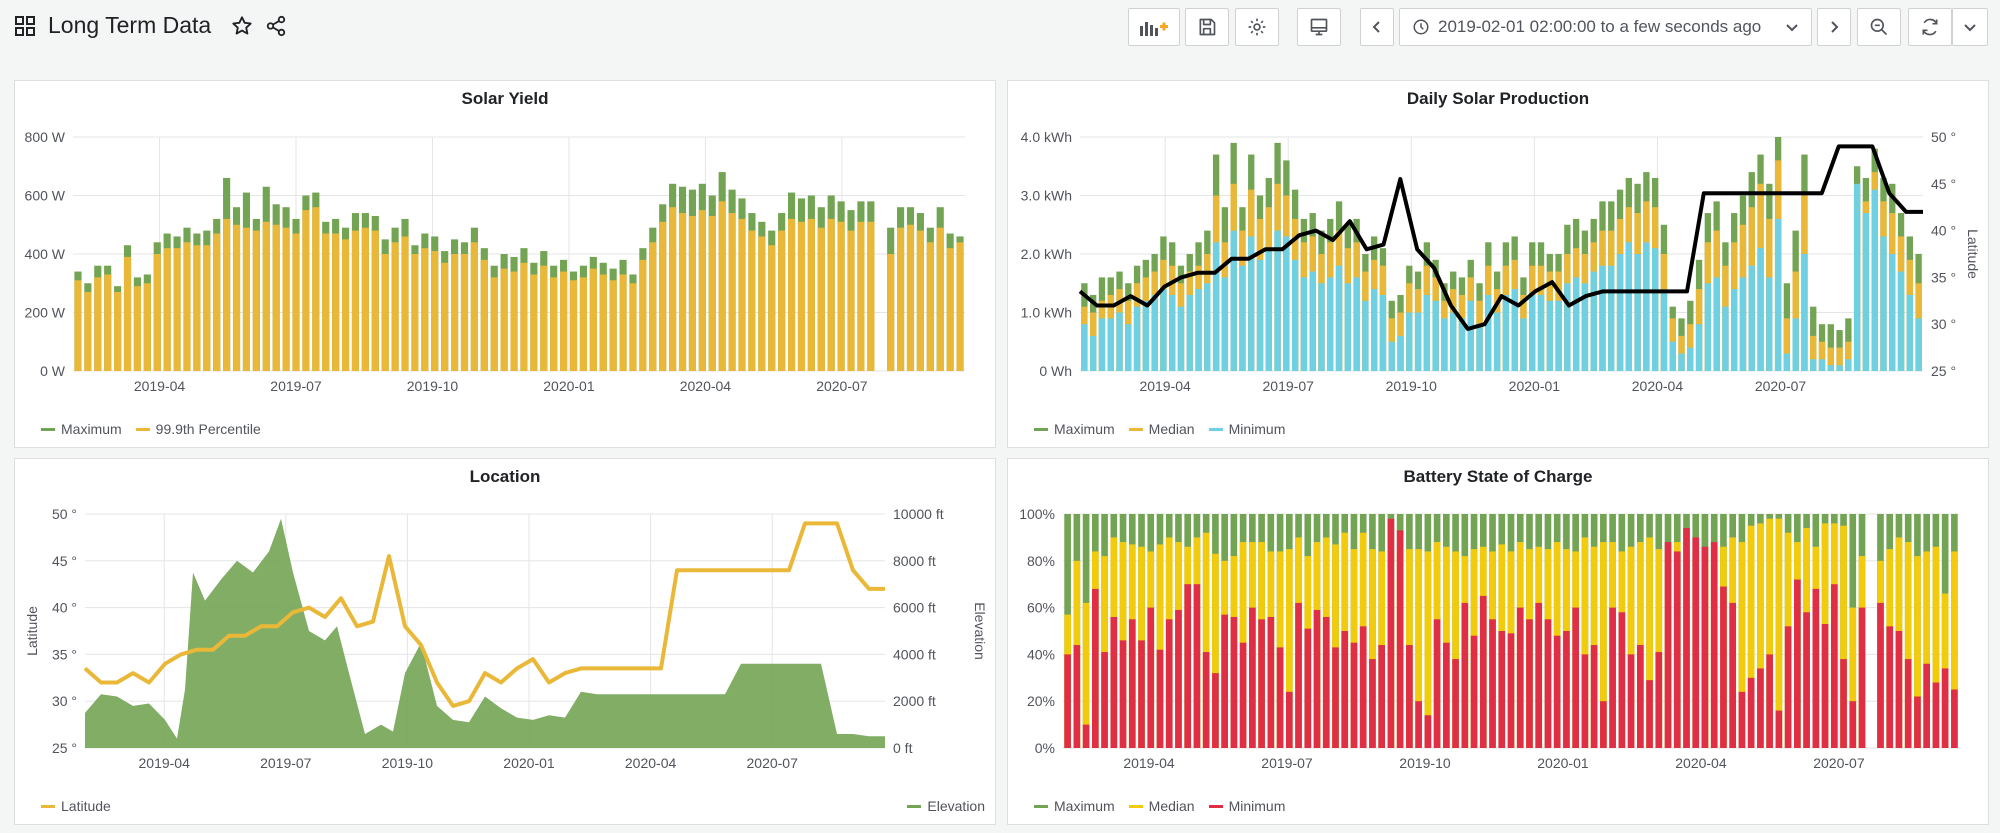  What do you see at coordinates (1605, 27) in the screenshot?
I see `time-range-picker: 2019-02-01 02:00:00 to a few seconds ago` at bounding box center [1605, 27].